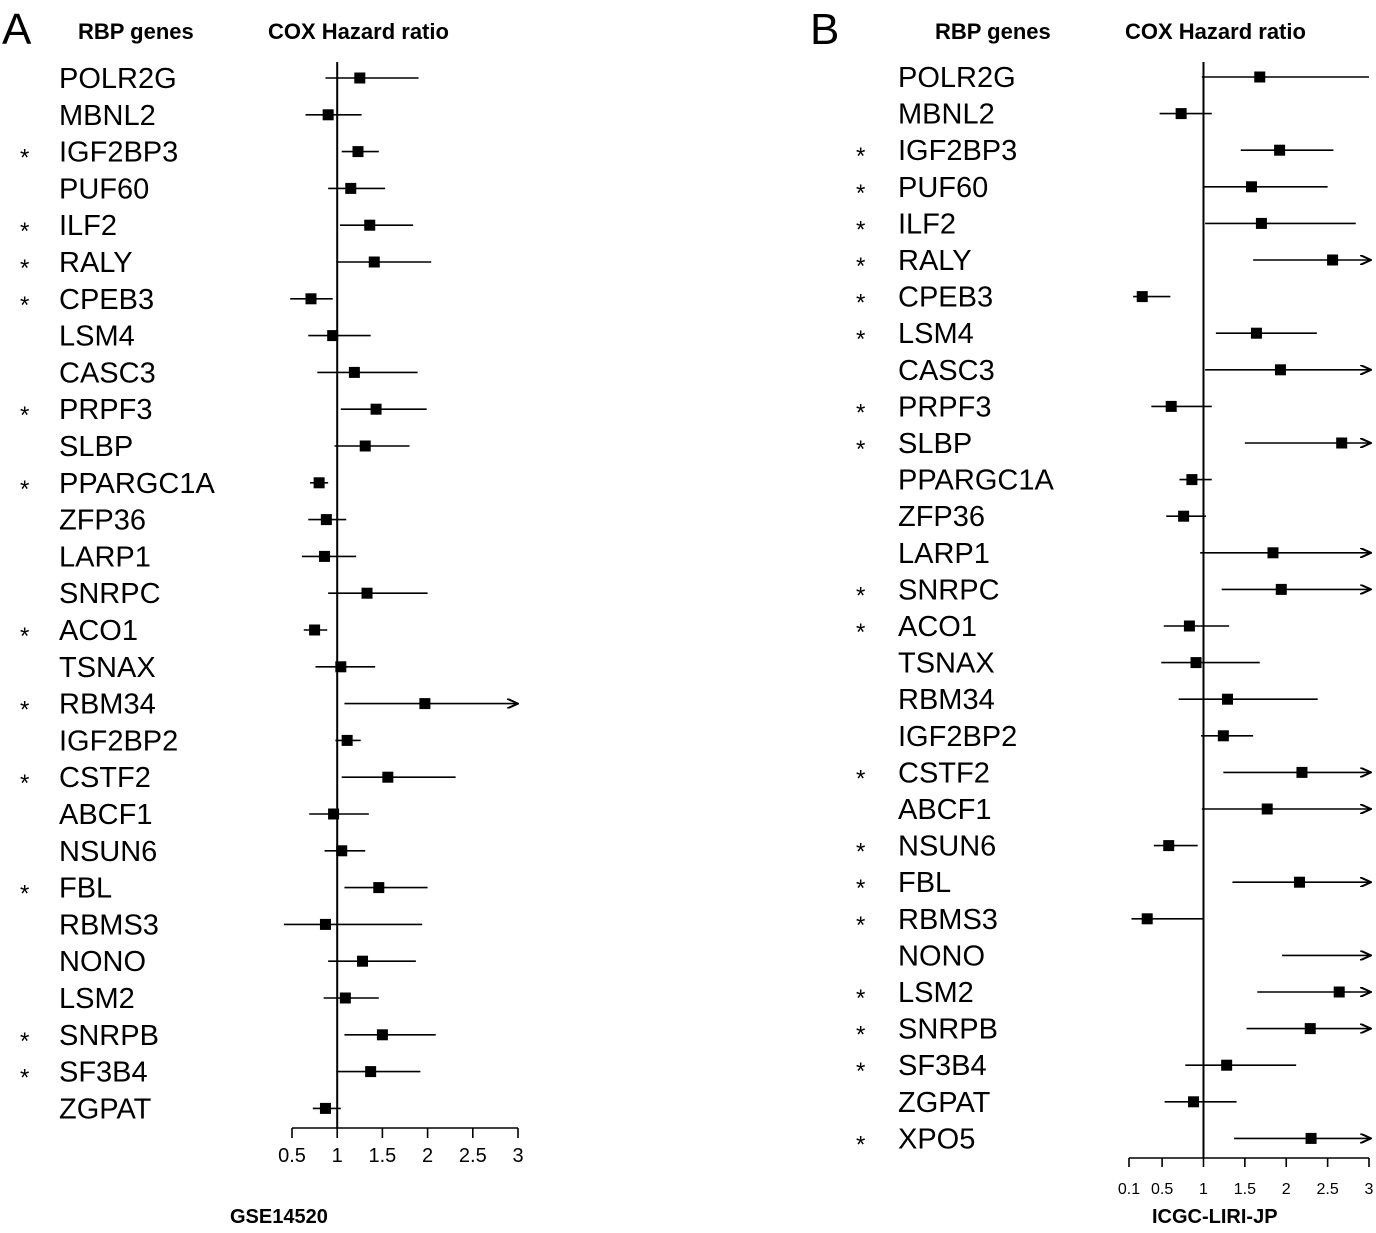 The image size is (1376, 1233). I want to click on panel-b-gene-label: XPO5, so click(936, 1139).